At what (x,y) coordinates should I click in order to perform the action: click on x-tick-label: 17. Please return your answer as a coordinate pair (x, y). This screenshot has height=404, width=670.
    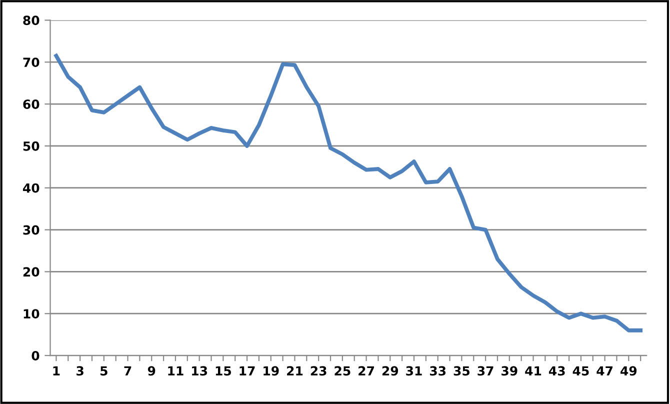
    Looking at the image, I should click on (247, 371).